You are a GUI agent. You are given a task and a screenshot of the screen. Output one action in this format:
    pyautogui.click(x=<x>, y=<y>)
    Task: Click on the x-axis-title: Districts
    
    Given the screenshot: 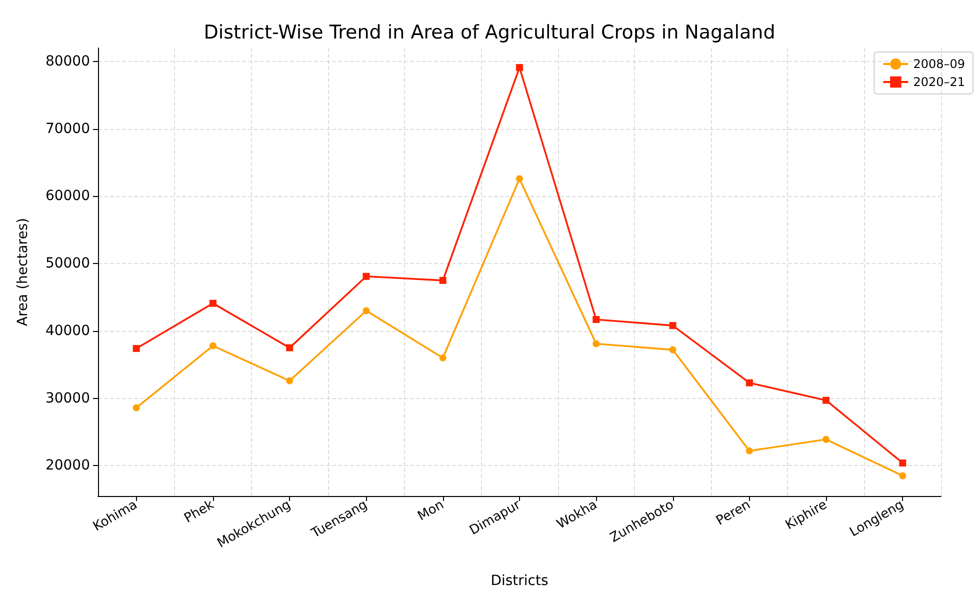 What is the action you would take?
    pyautogui.click(x=519, y=581)
    